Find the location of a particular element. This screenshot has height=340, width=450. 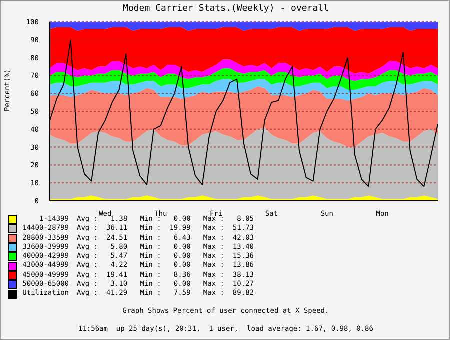

chart-title: Modem Carrier Stats.(Weekly) - overall is located at coordinates (226, 9).